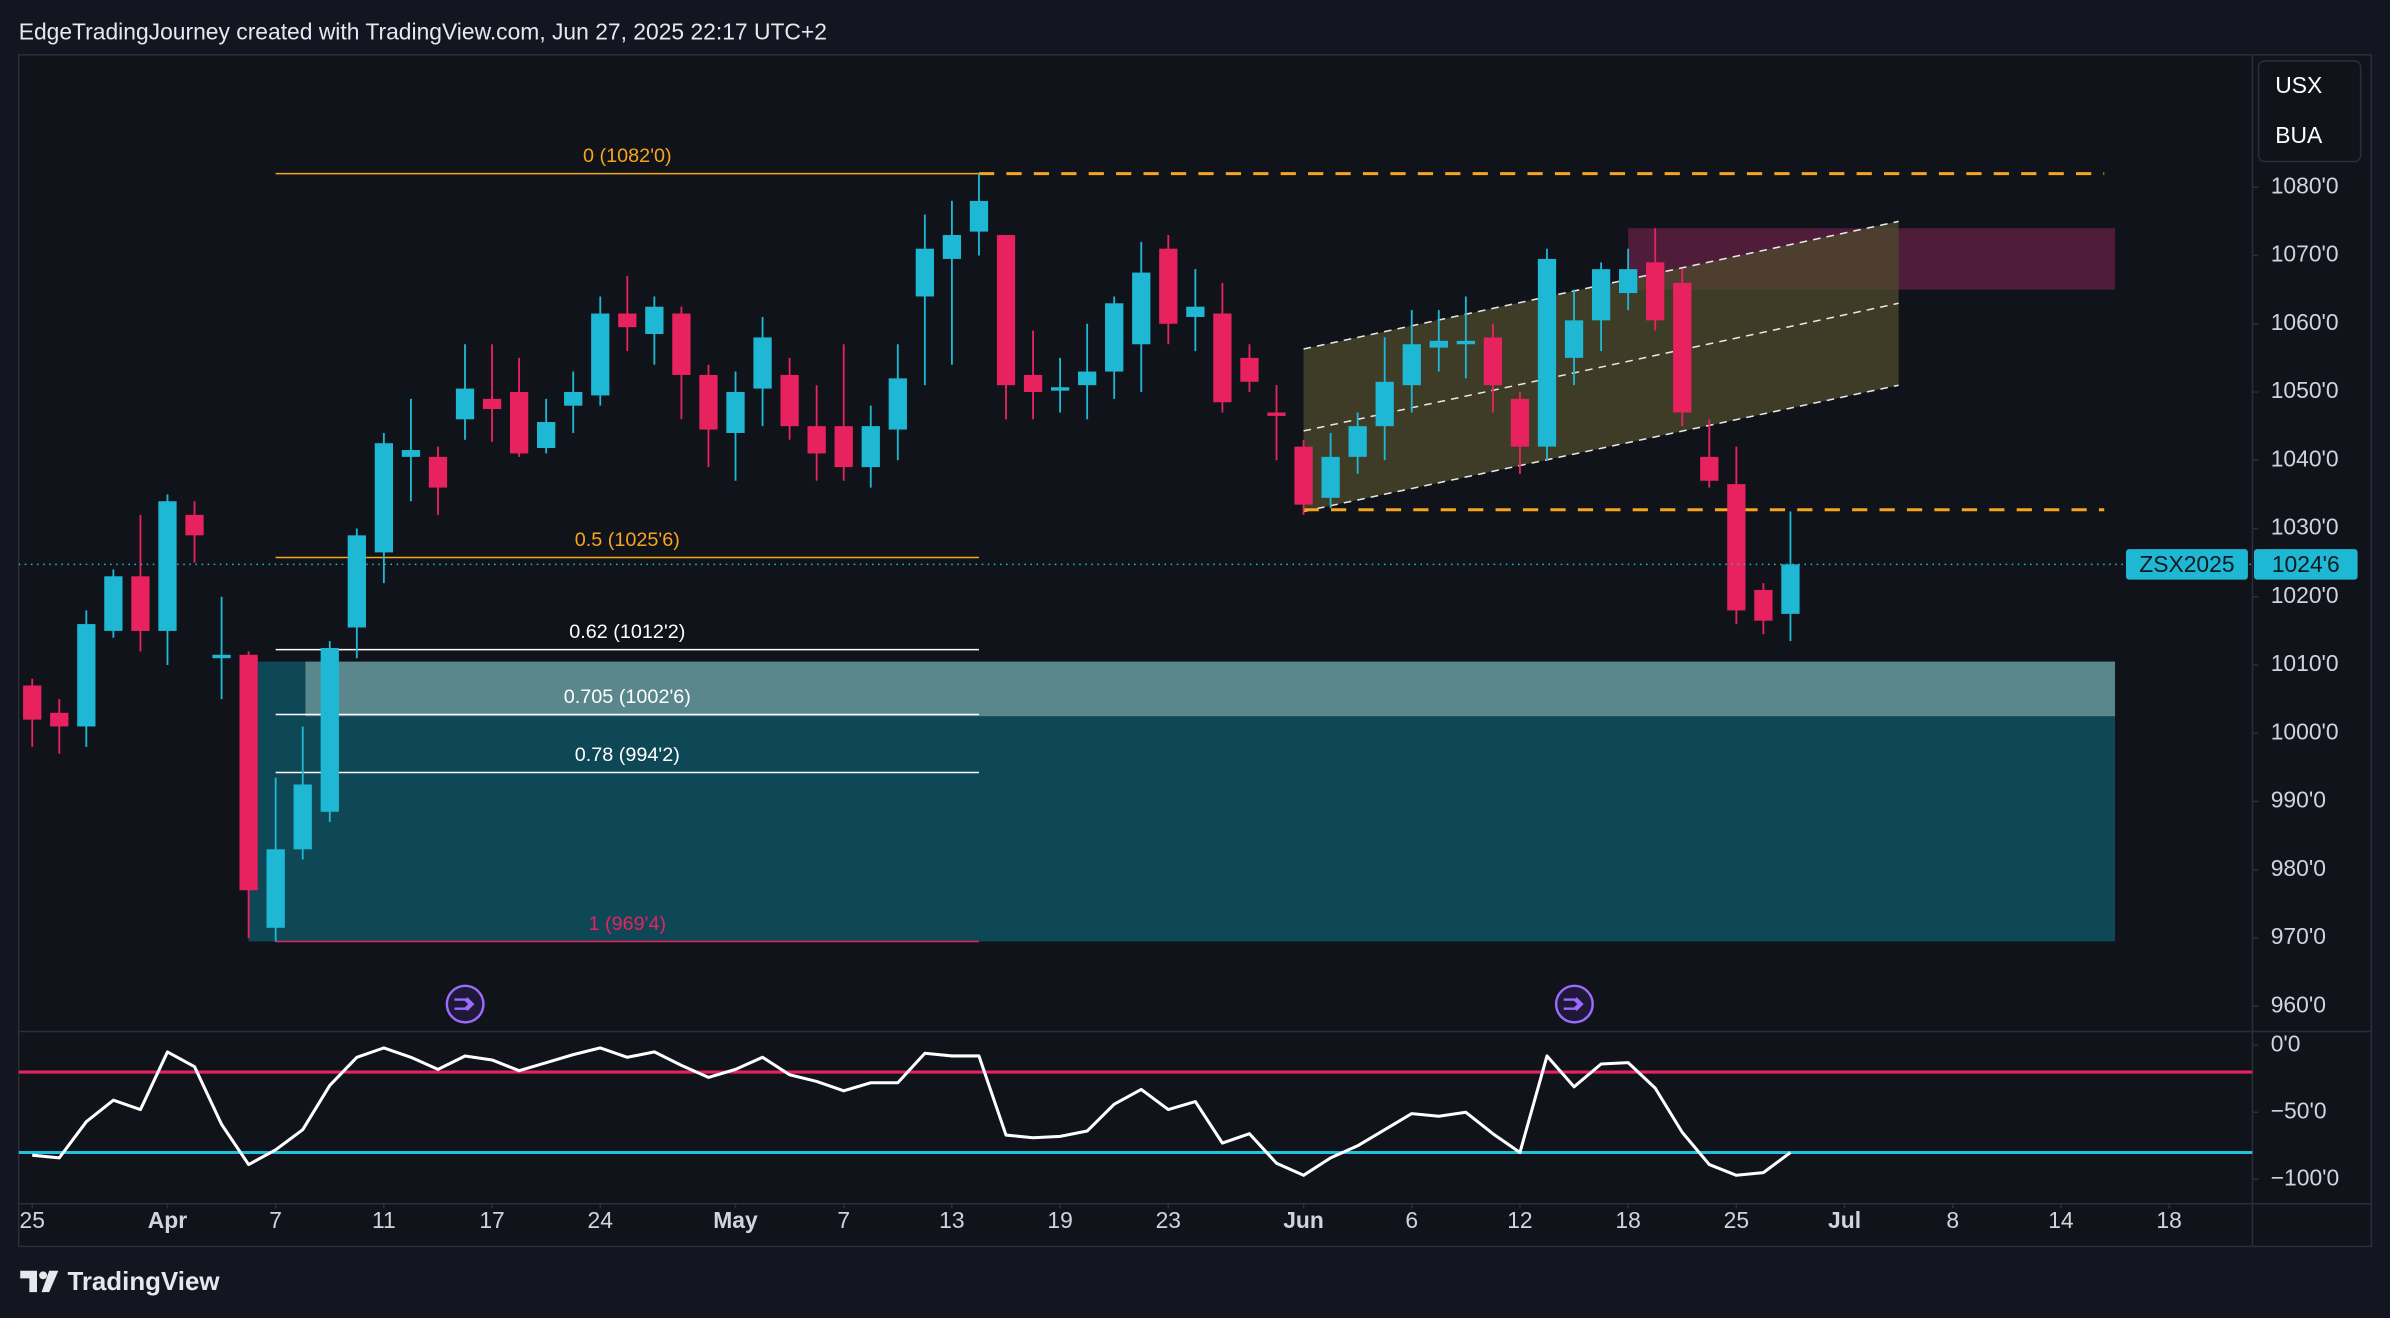 This screenshot has width=2390, height=1318. What do you see at coordinates (2305, 595) in the screenshot?
I see `y-tick-label: 1020'0` at bounding box center [2305, 595].